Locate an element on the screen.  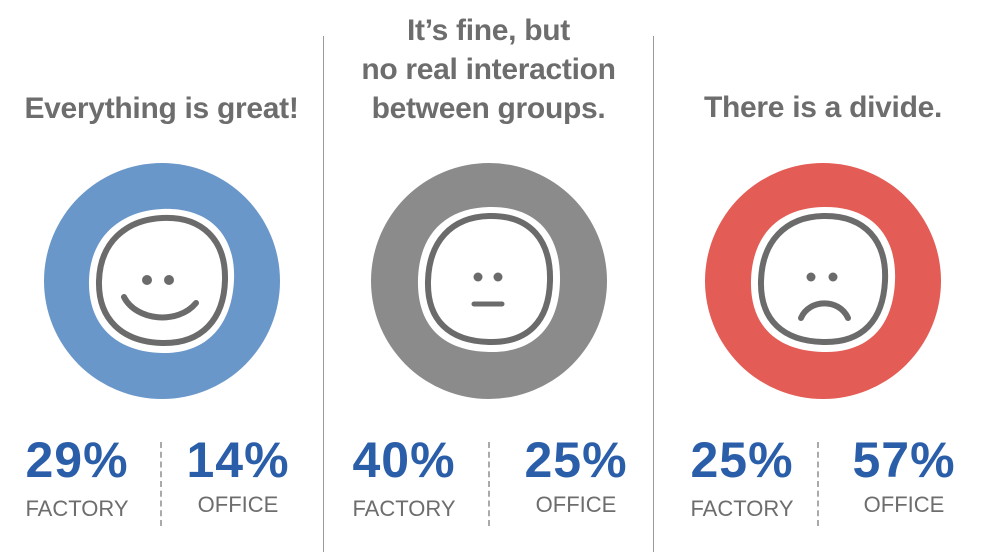
divider-left is located at coordinates (323, 294).